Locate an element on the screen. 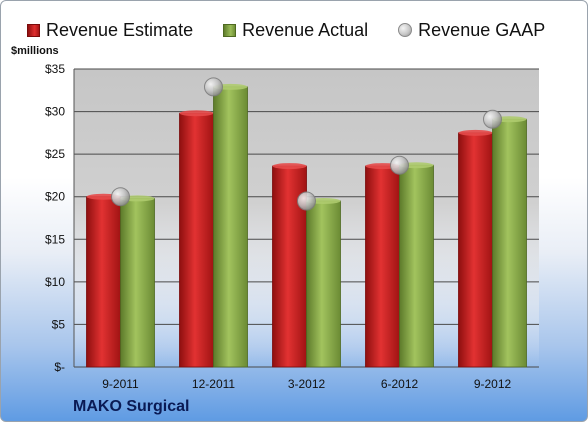 This screenshot has height=422, width=588. legend-swatch-estimate is located at coordinates (33, 30).